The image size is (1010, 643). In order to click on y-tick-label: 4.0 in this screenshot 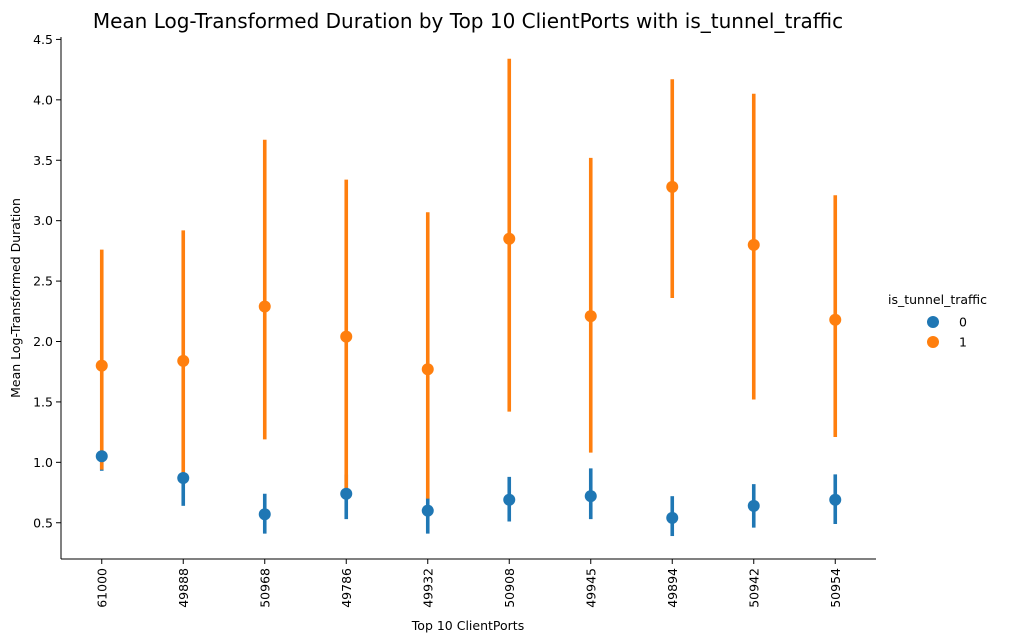, I will do `click(43, 99)`.